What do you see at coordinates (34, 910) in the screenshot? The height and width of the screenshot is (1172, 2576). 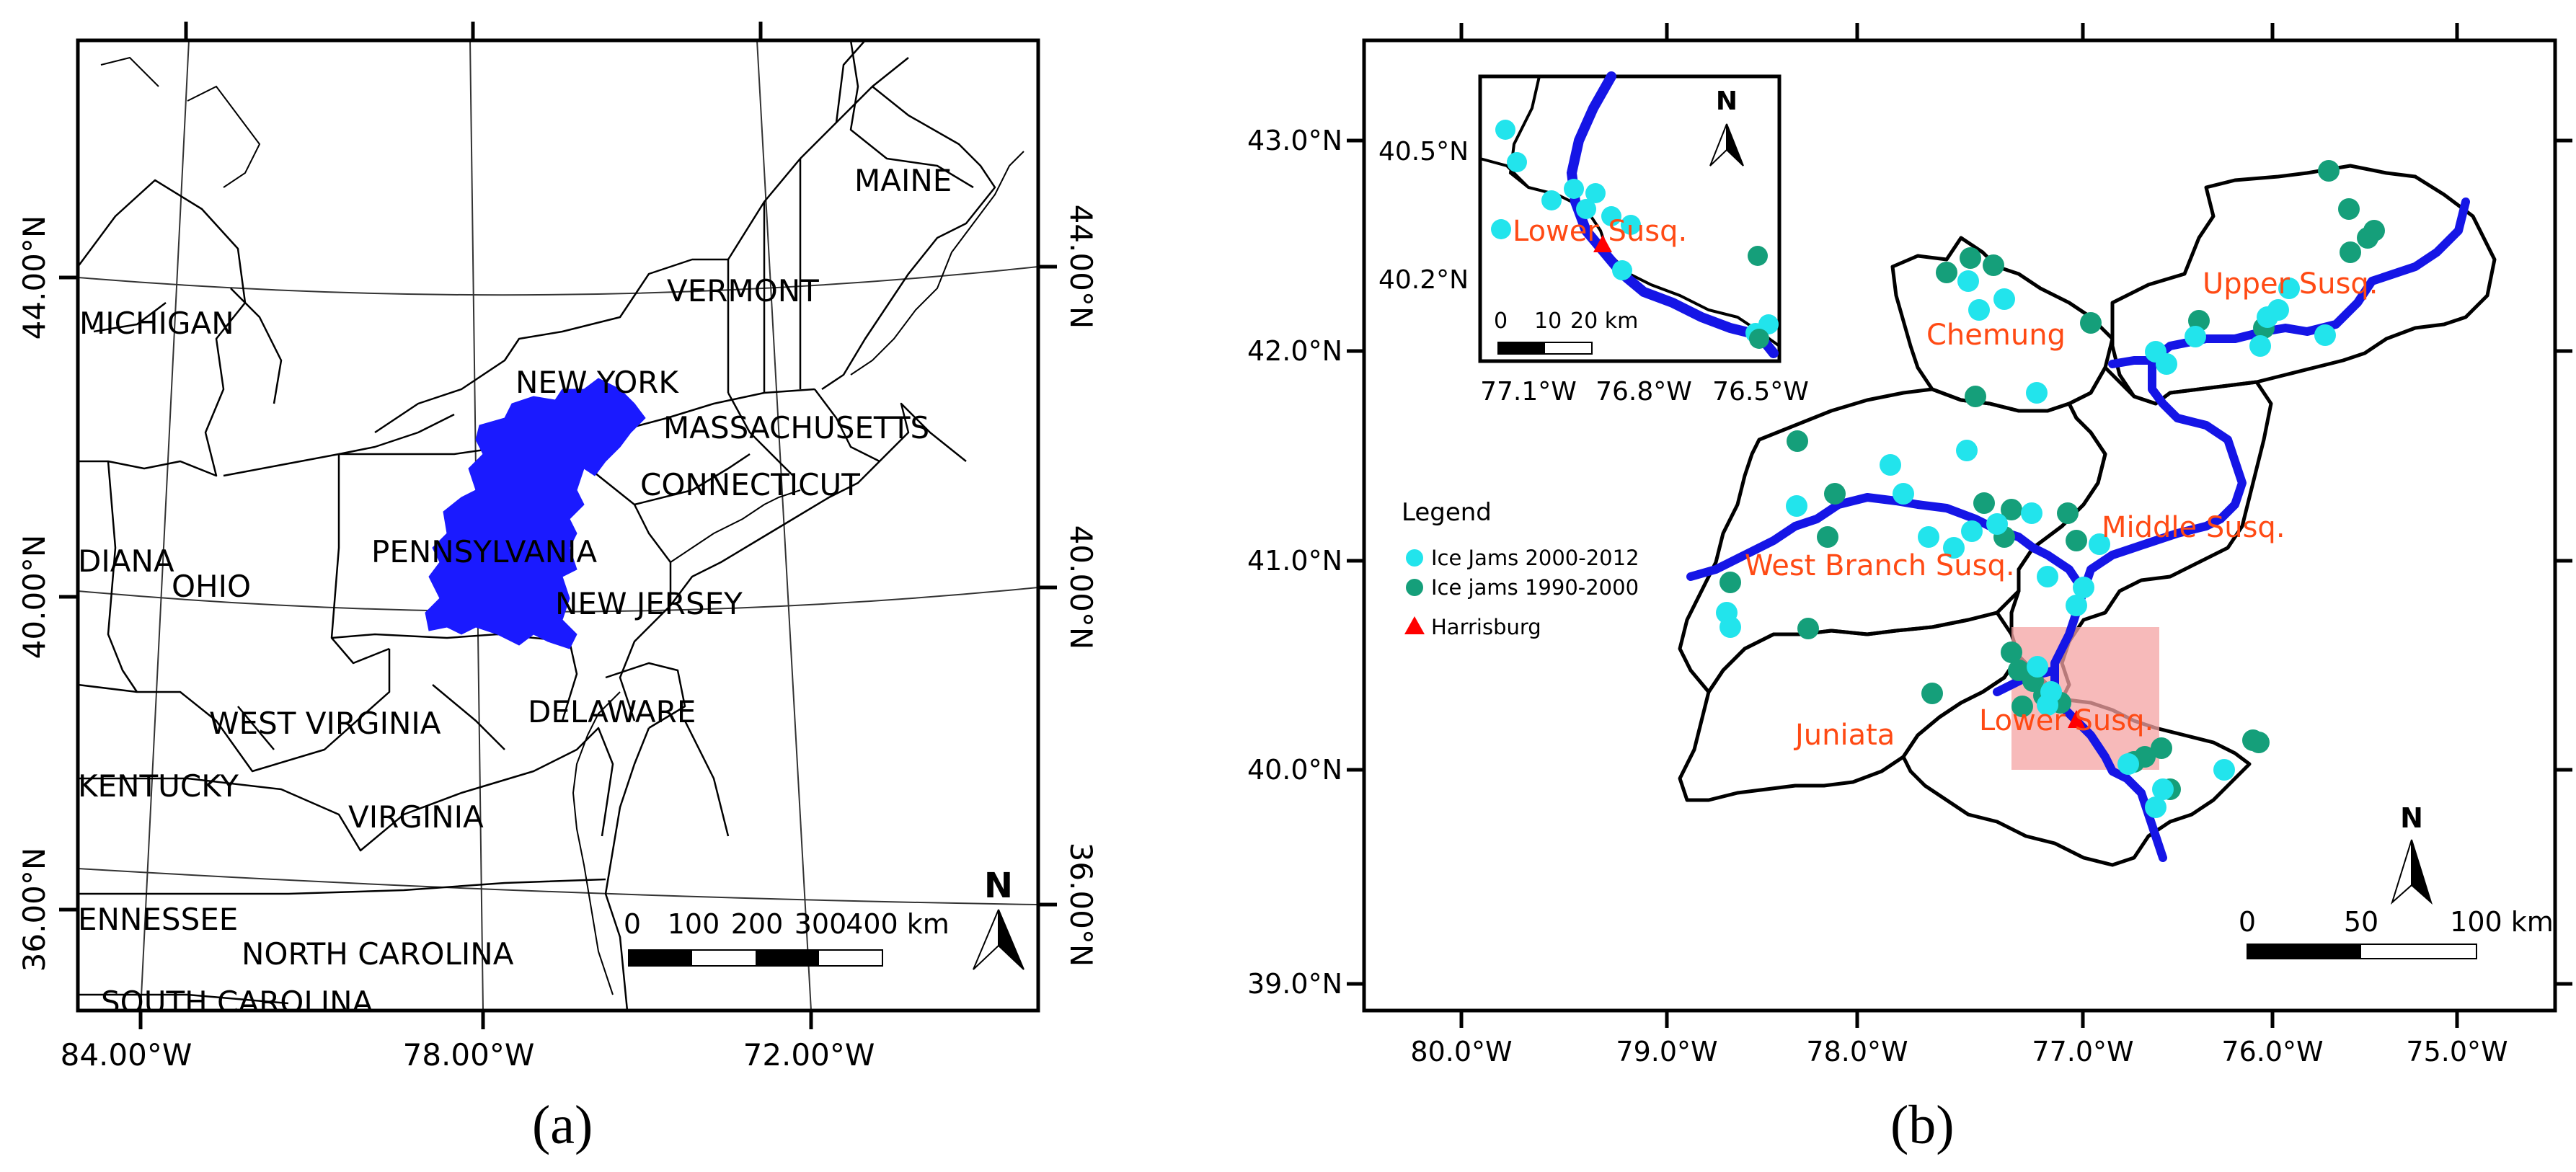 I see `lat-a-36-left: 36.00°N` at bounding box center [34, 910].